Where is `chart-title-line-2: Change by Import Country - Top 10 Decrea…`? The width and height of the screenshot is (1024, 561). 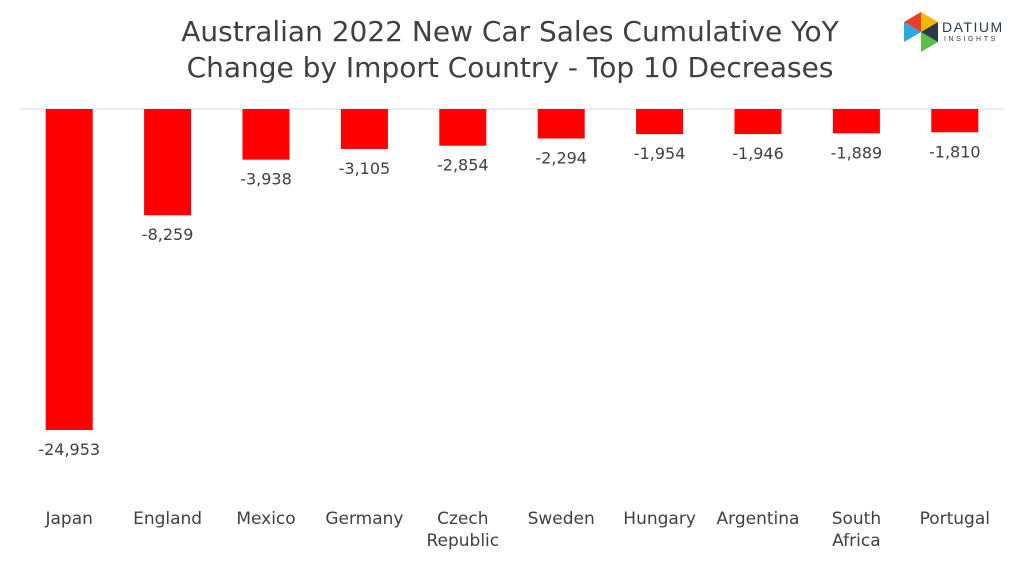 chart-title-line-2: Change by Import Country - Top 10 Decrea… is located at coordinates (510, 67).